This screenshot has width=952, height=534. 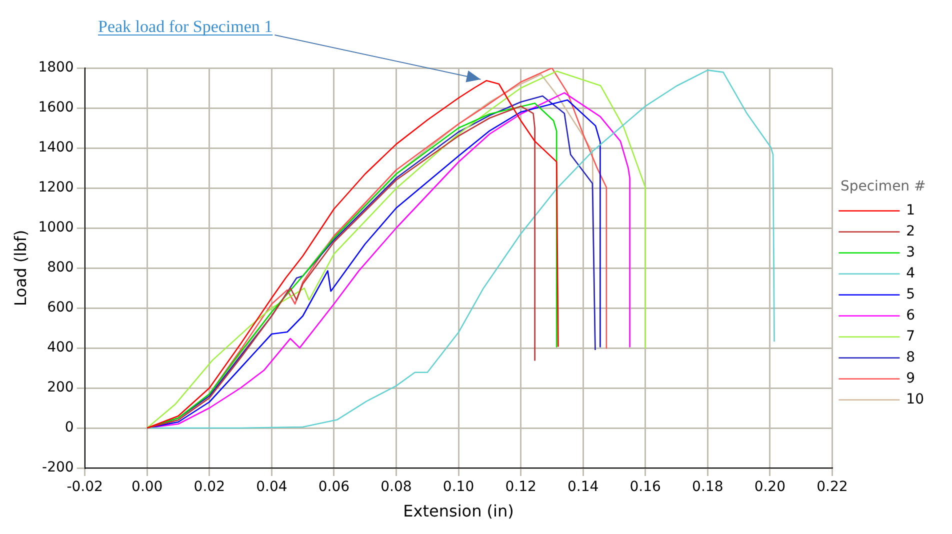 What do you see at coordinates (770, 487) in the screenshot?
I see `x-tick-label: 0.20` at bounding box center [770, 487].